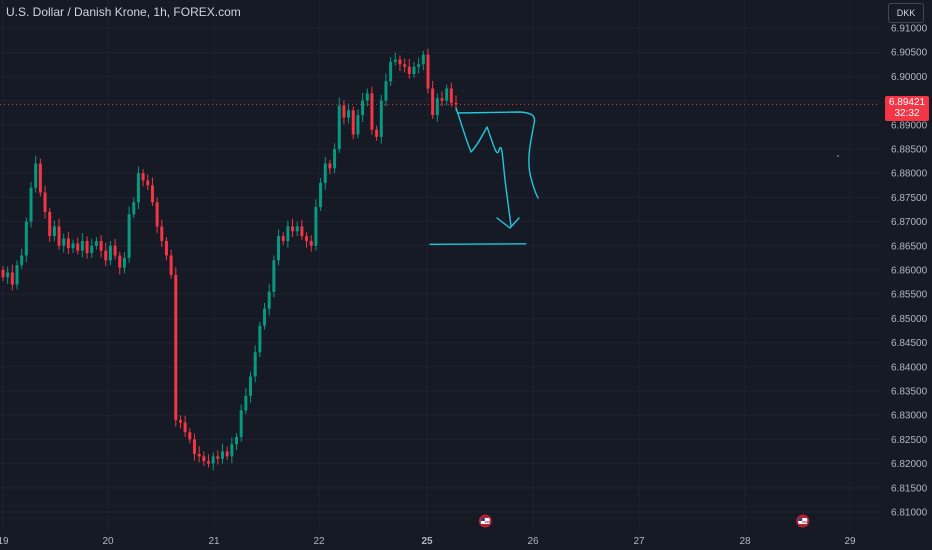 The image size is (932, 550). I want to click on drawing-bracket, so click(498, 155).